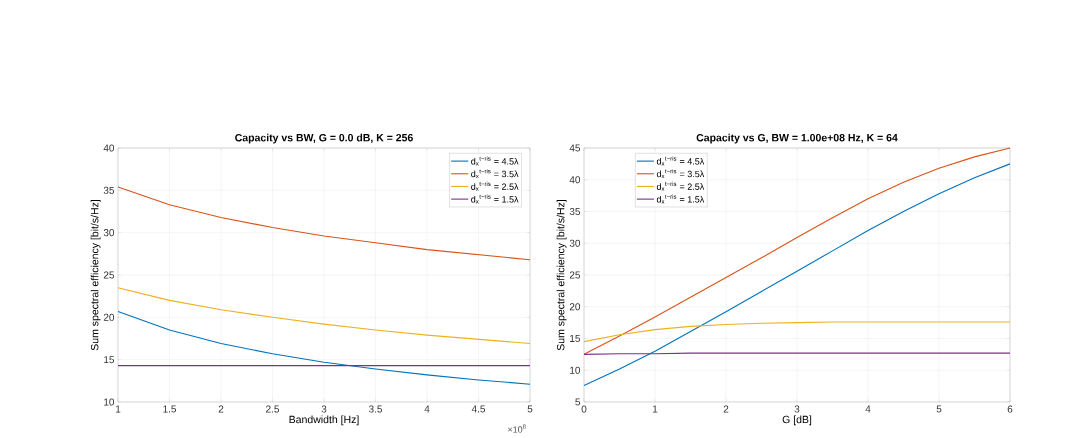 This screenshot has width=1066, height=438. Describe the element at coordinates (1010, 409) in the screenshot. I see `x-tick-label: 6` at that location.